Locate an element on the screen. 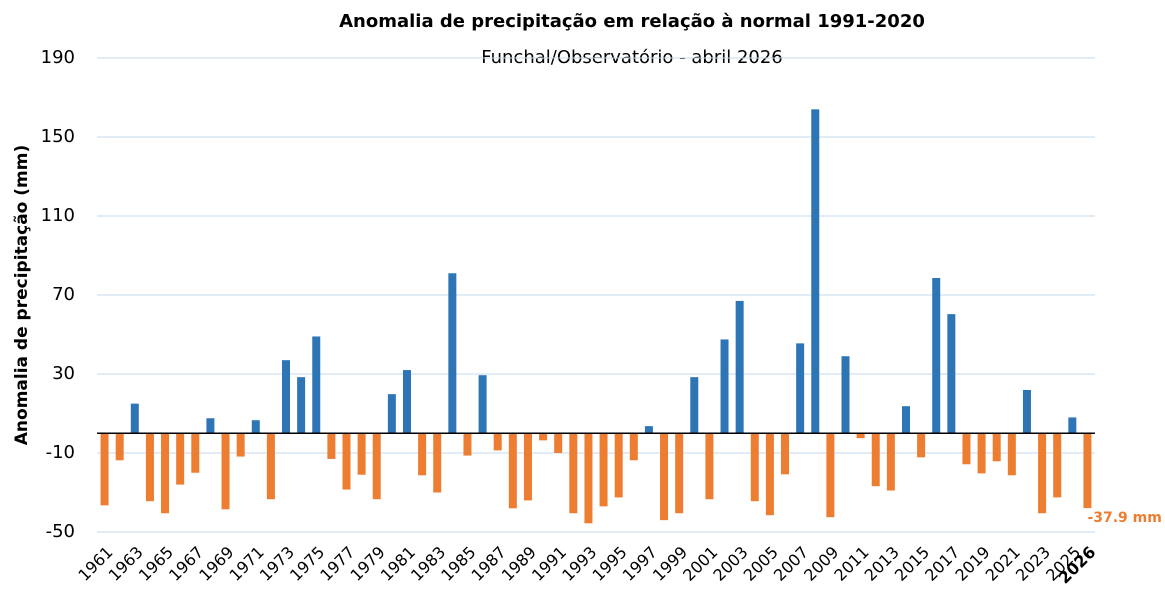 This screenshot has height=597, width=1165. y-tick-label: 150 is located at coordinates (58, 136).